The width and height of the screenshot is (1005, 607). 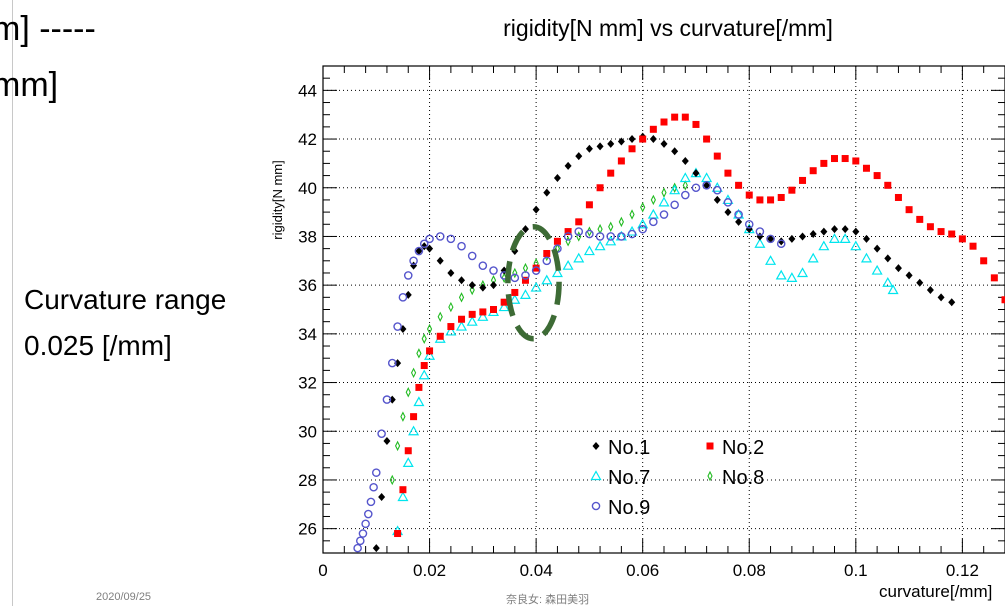 I want to click on legend-entry: No.7, so click(x=621, y=478).